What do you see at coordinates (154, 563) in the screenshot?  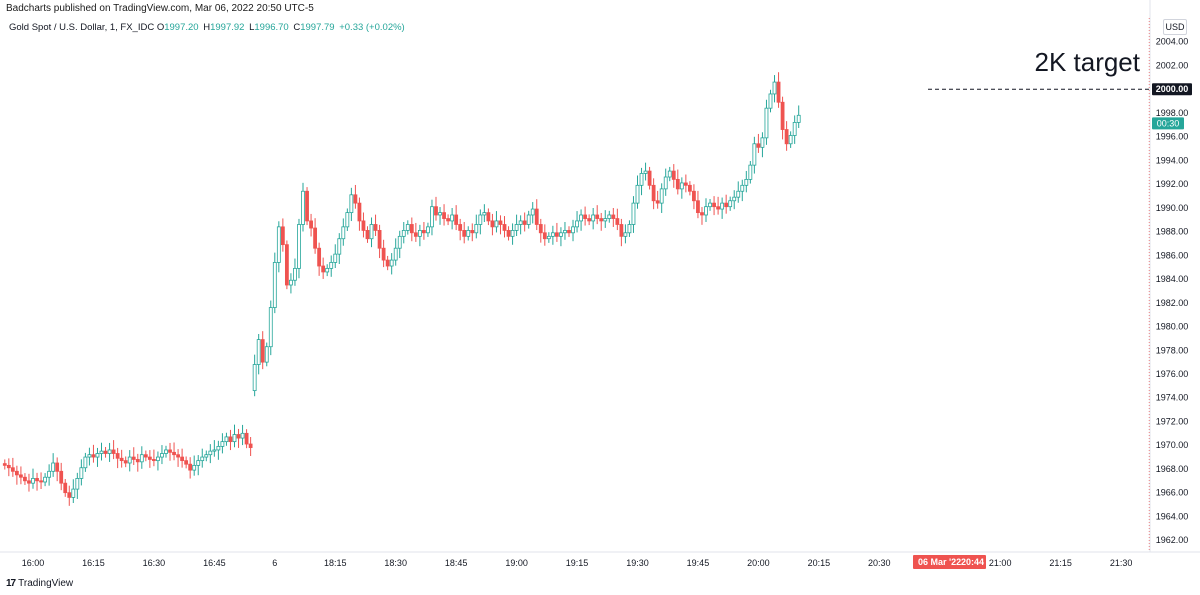 I see `time-tick-label: 16:30` at bounding box center [154, 563].